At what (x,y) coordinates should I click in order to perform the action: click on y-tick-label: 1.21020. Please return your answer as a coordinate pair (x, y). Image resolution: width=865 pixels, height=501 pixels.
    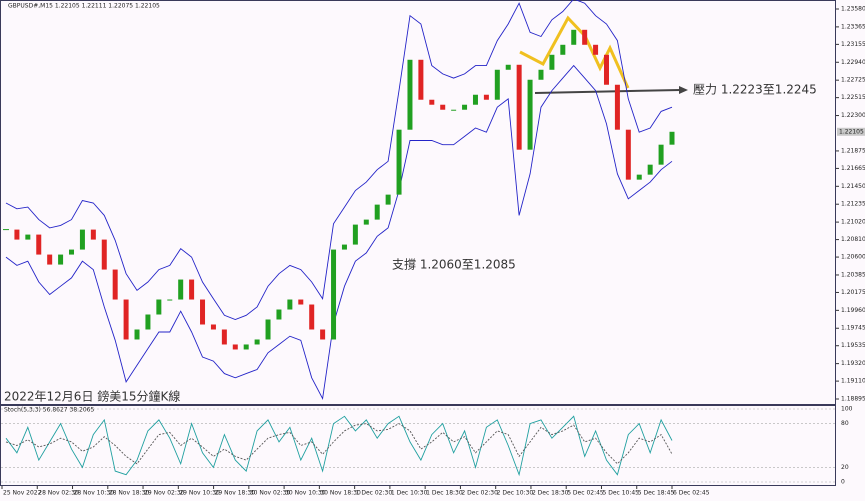
    Looking at the image, I should click on (853, 222).